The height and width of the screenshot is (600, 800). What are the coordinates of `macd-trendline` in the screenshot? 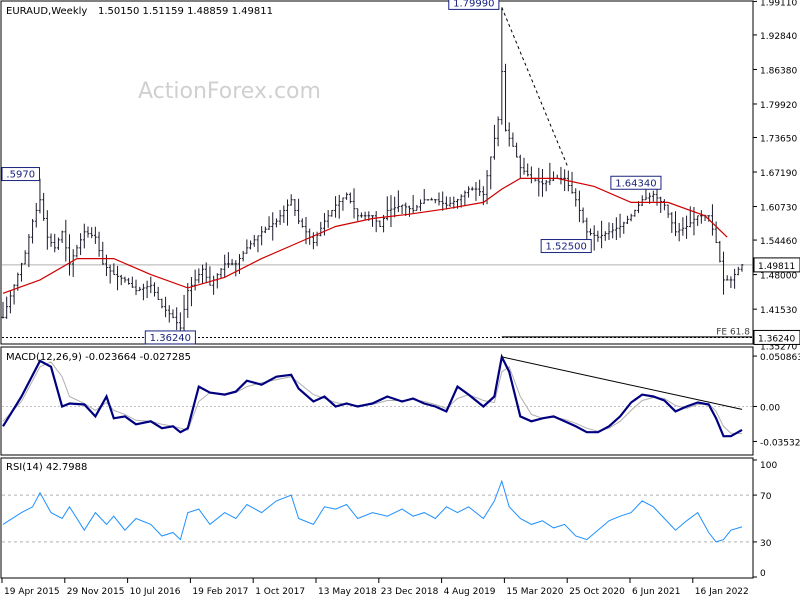 It's located at (622, 383).